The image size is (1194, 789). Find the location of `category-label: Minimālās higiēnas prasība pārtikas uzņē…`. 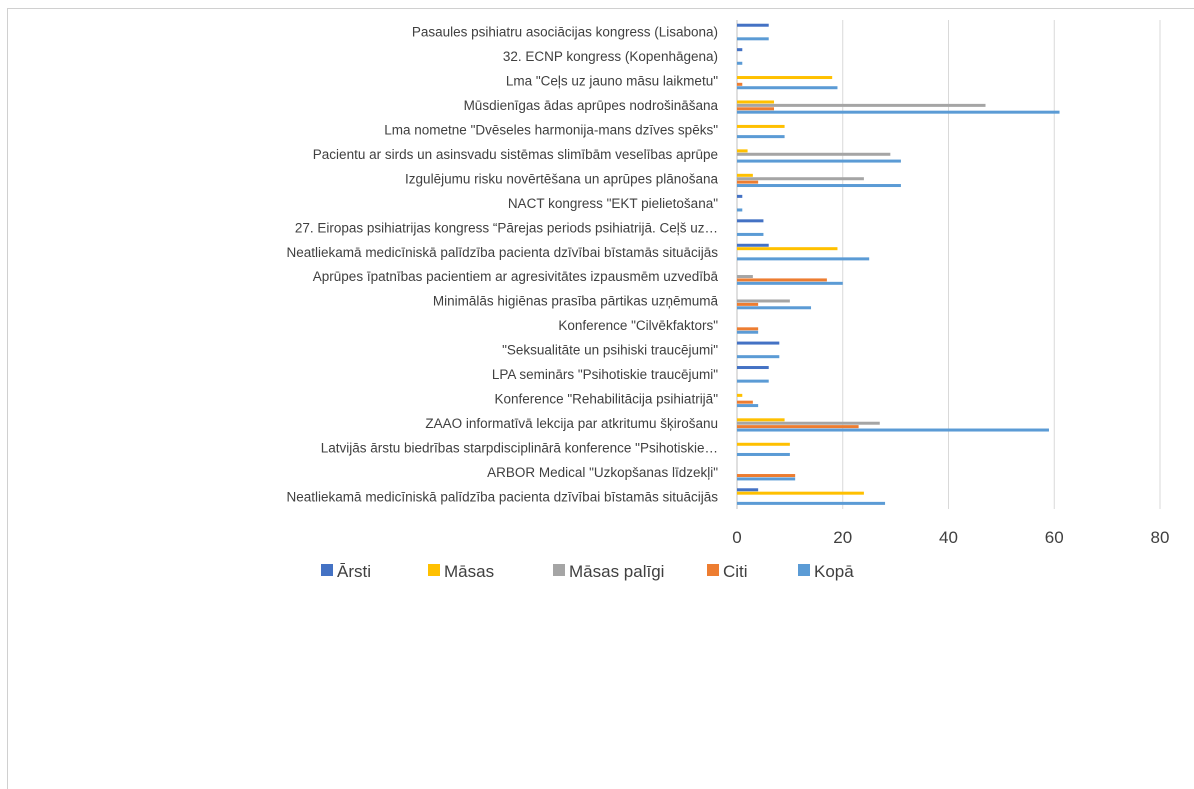

category-label: Minimālās higiēnas prasība pārtikas uzņē… is located at coordinates (576, 301).